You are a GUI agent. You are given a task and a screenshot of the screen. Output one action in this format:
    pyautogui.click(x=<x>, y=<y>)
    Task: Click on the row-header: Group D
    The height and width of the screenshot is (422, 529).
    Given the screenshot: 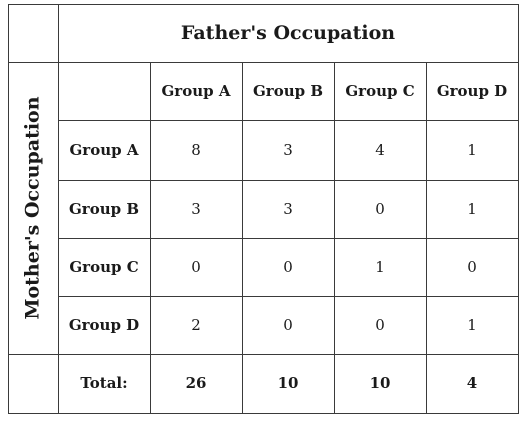 What is the action you would take?
    pyautogui.click(x=104, y=324)
    